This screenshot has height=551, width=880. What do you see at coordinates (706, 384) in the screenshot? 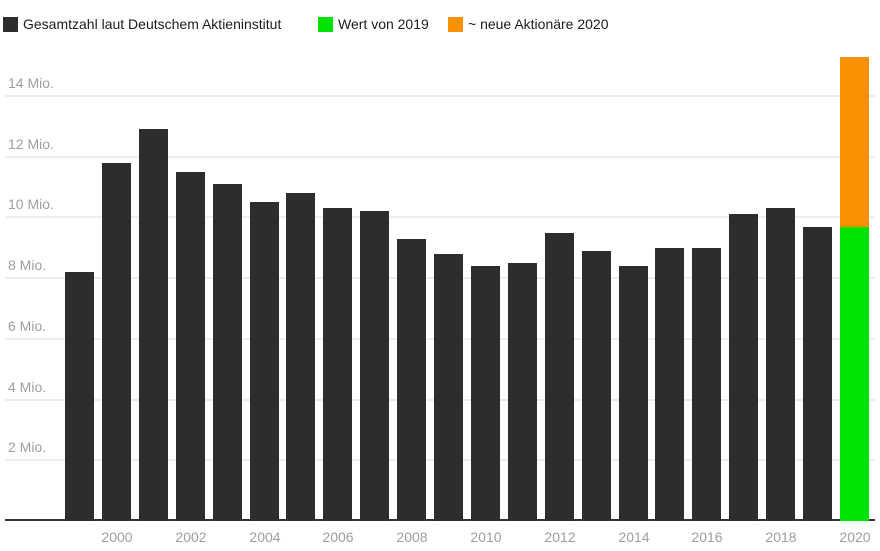
I see `bar-2016` at bounding box center [706, 384].